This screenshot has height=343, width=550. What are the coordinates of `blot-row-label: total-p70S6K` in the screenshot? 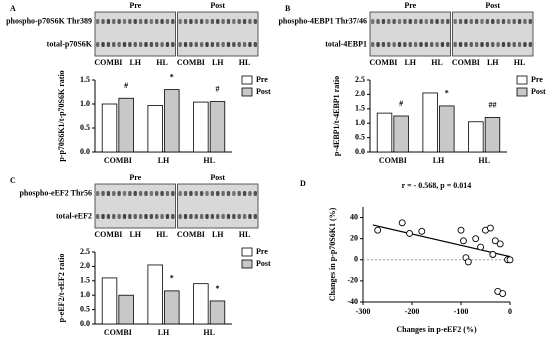 It's located at (70, 43).